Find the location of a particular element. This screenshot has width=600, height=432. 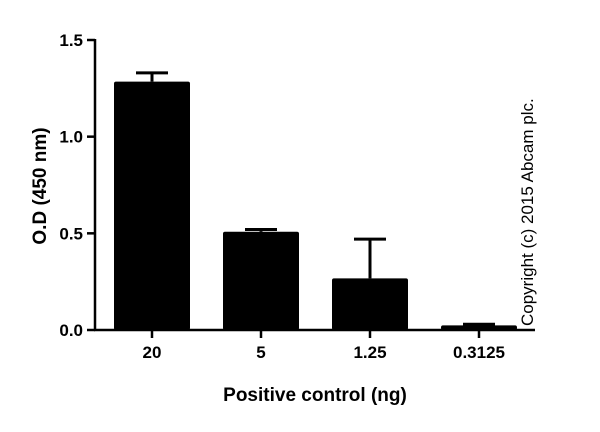

y-axis-label: O.D (450 nm) is located at coordinates (40, 185).